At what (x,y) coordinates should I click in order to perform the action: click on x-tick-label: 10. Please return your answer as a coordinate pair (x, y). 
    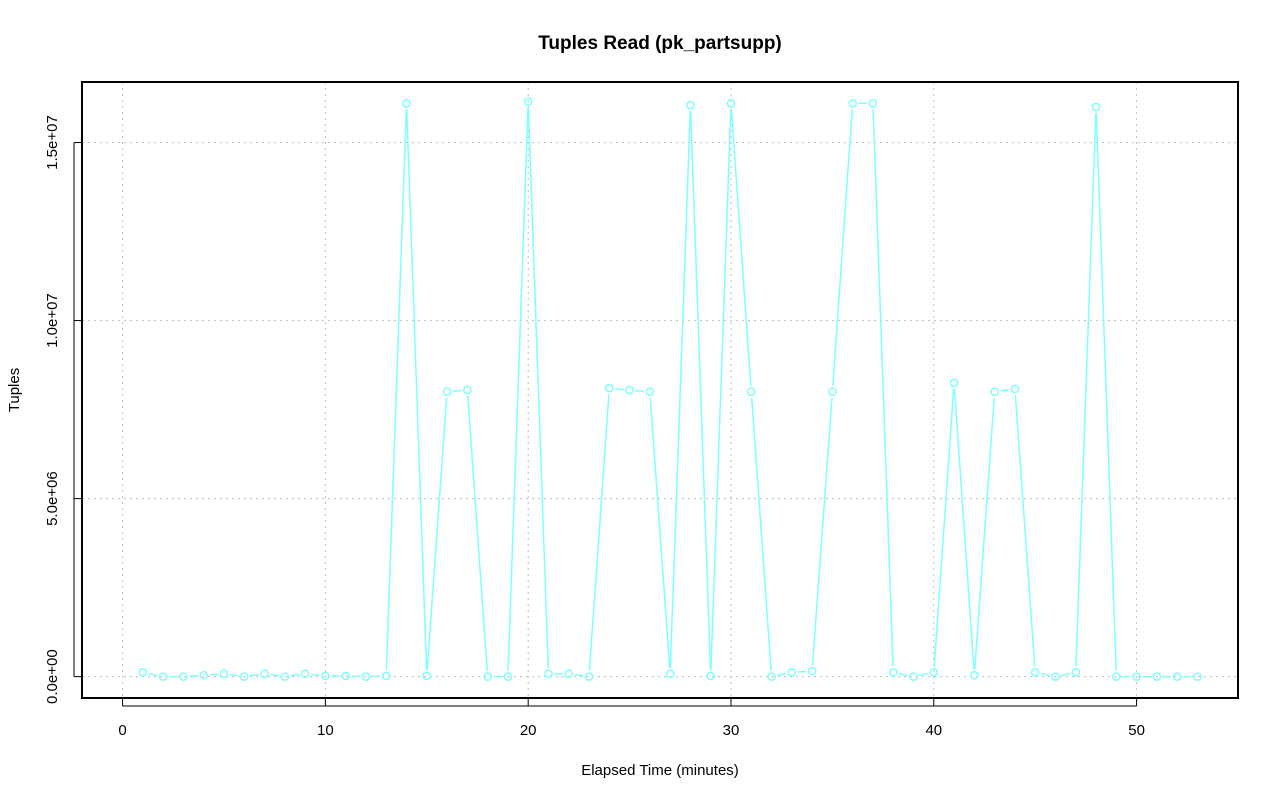
    Looking at the image, I should click on (325, 730).